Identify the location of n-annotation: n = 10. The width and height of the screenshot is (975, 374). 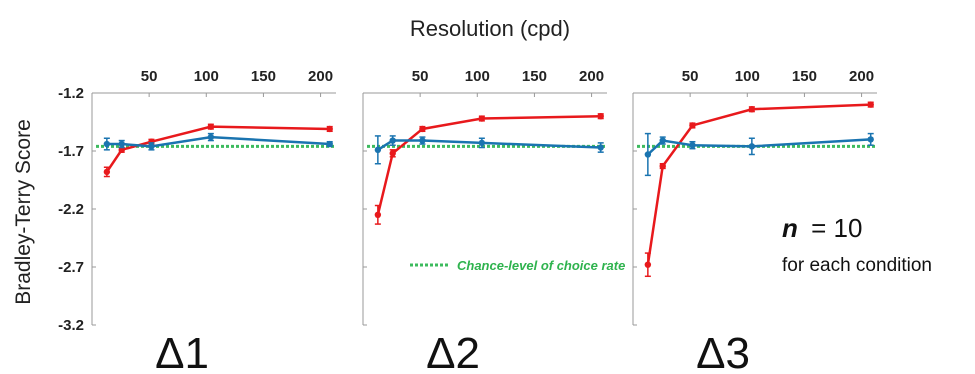
(822, 228).